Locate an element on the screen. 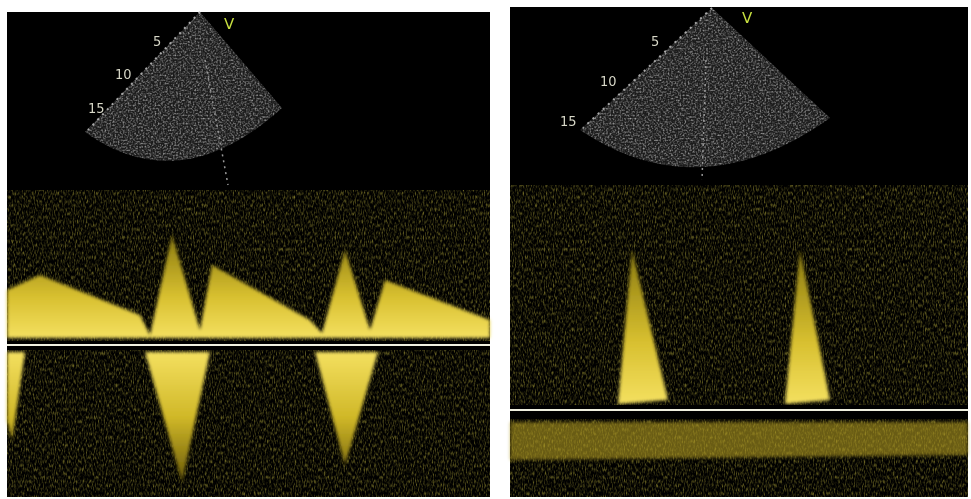 The height and width of the screenshot is (499, 971). baseline-band is located at coordinates (739, 412).